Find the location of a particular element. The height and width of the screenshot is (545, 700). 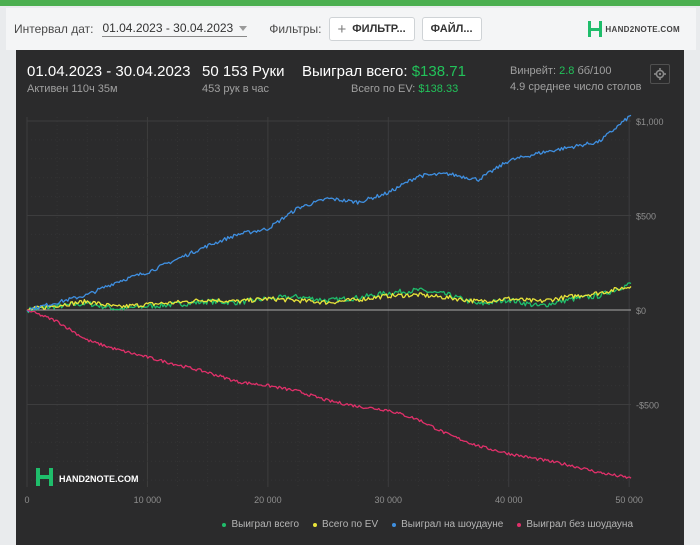

winrate-unit: бб/100 is located at coordinates (594, 71).